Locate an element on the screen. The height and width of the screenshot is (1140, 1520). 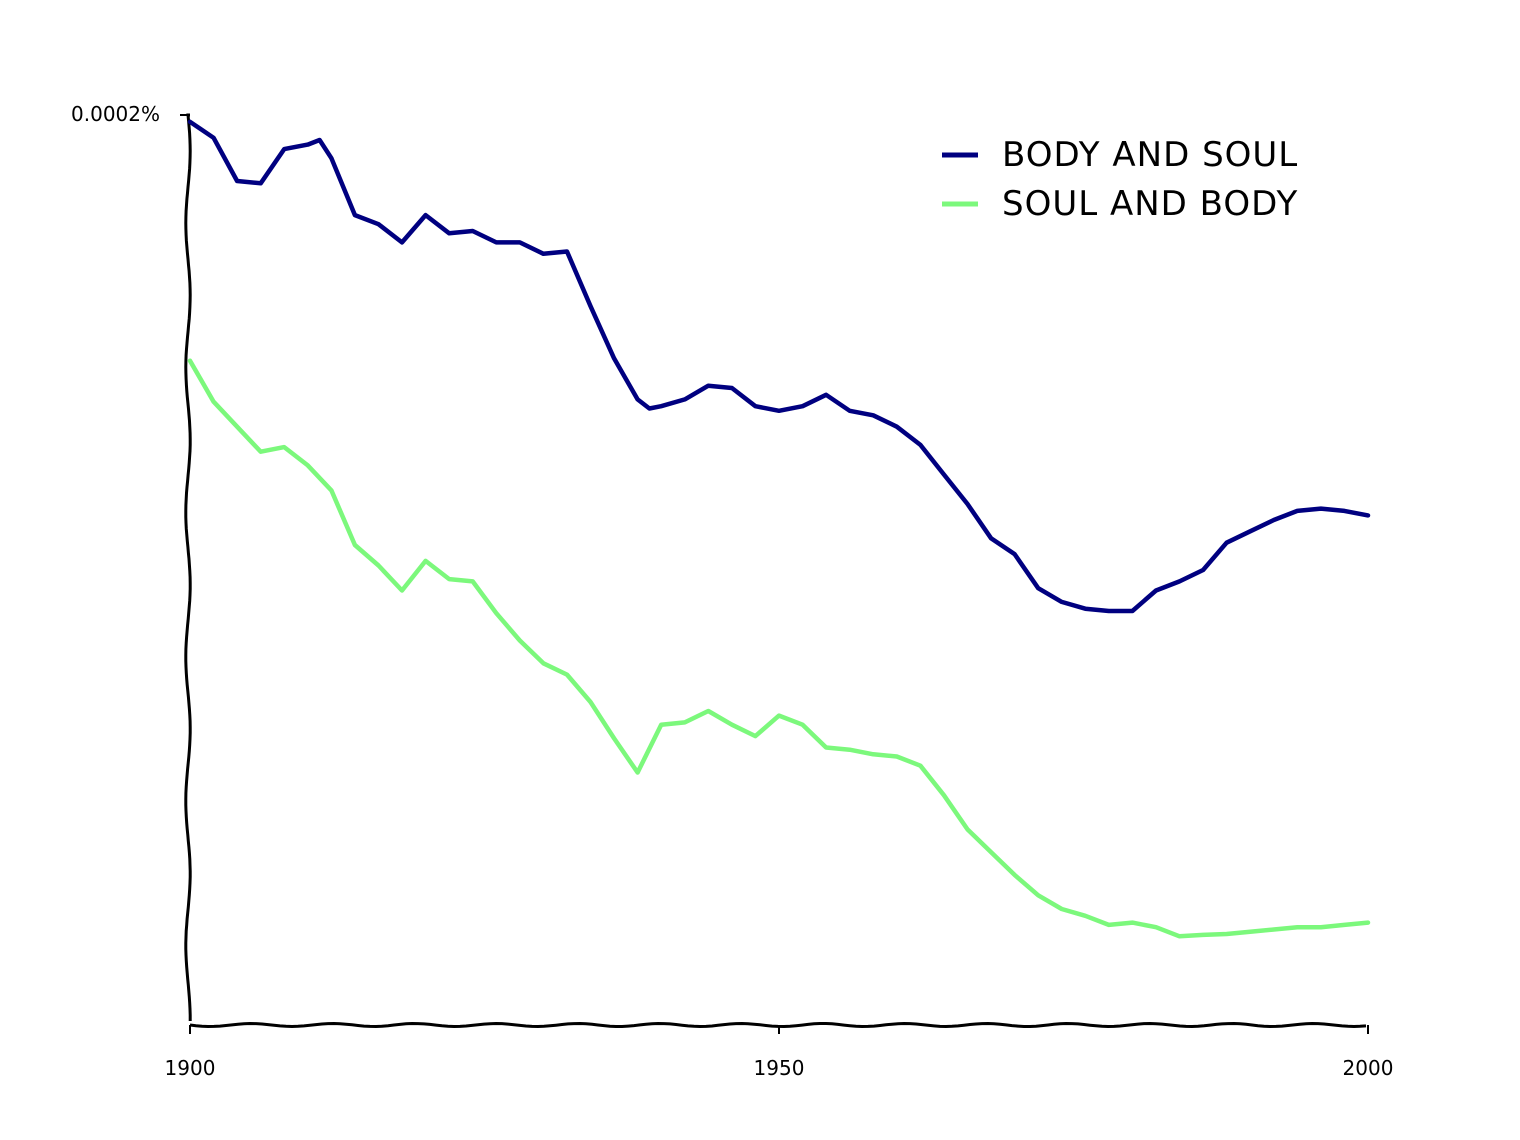
x-tick-label-1900: 1900 is located at coordinates (190, 1068).